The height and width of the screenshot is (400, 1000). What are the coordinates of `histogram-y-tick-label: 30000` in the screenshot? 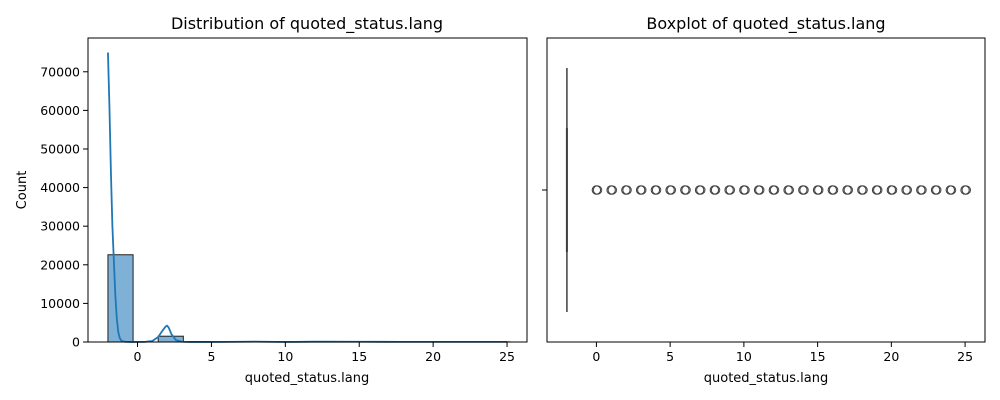 It's located at (60, 226).